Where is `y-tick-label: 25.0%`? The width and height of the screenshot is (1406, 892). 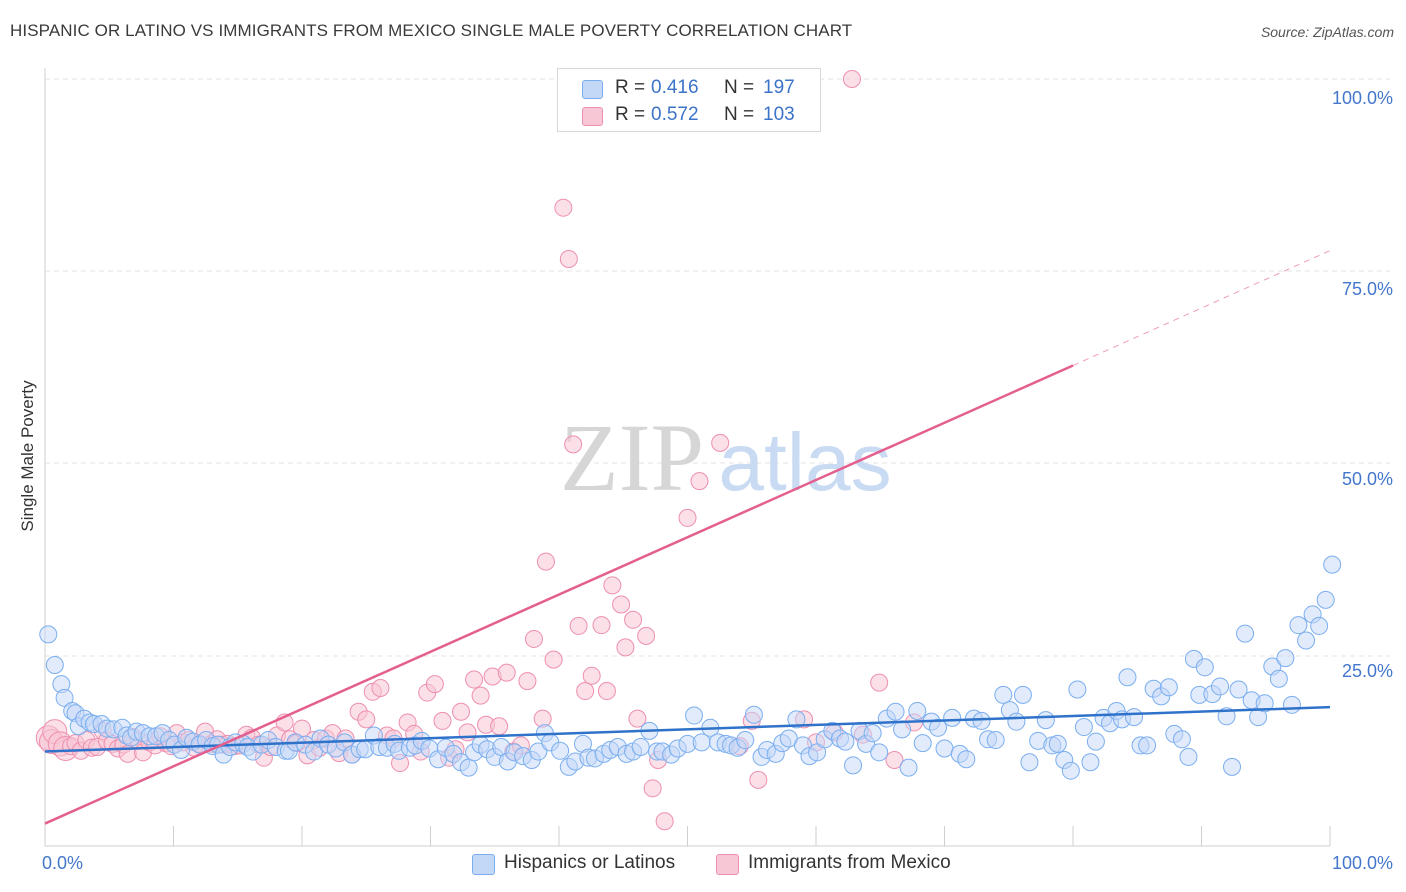 y-tick-label: 25.0% is located at coordinates (1367, 671).